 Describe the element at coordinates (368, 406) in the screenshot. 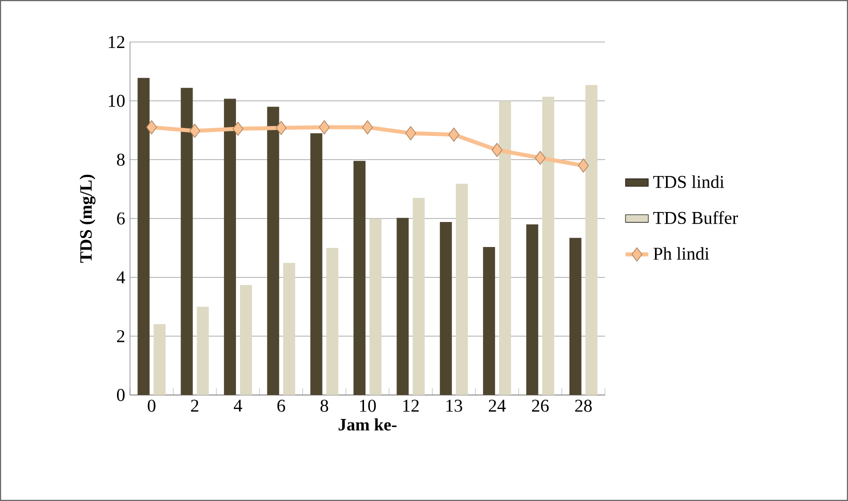

I see `x-tick-label: 10` at that location.